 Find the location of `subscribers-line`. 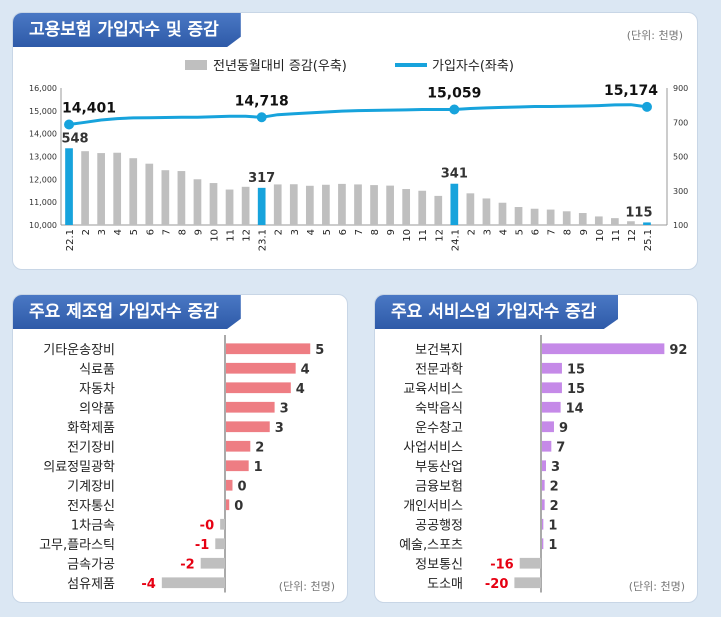

subscribers-line is located at coordinates (358, 114).